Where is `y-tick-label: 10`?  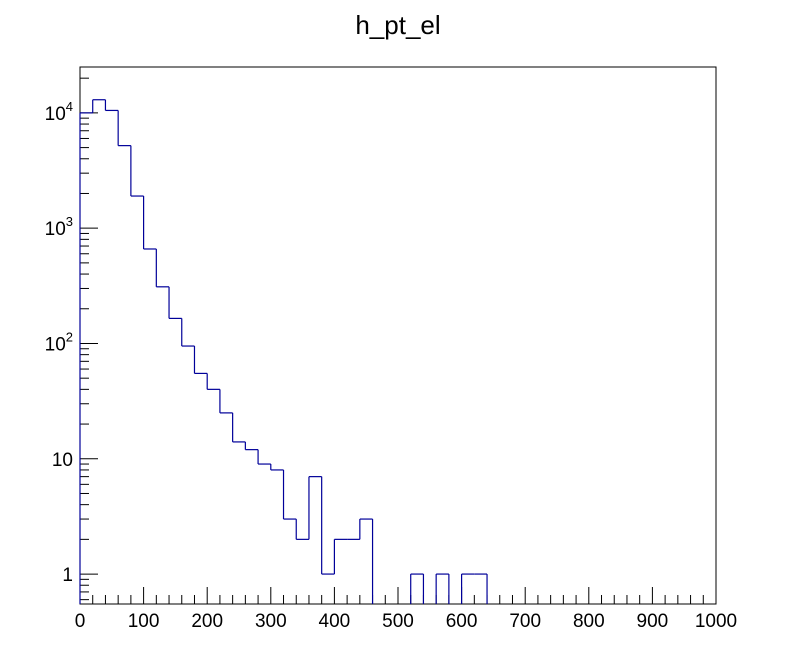 y-tick-label: 10 is located at coordinates (62, 460).